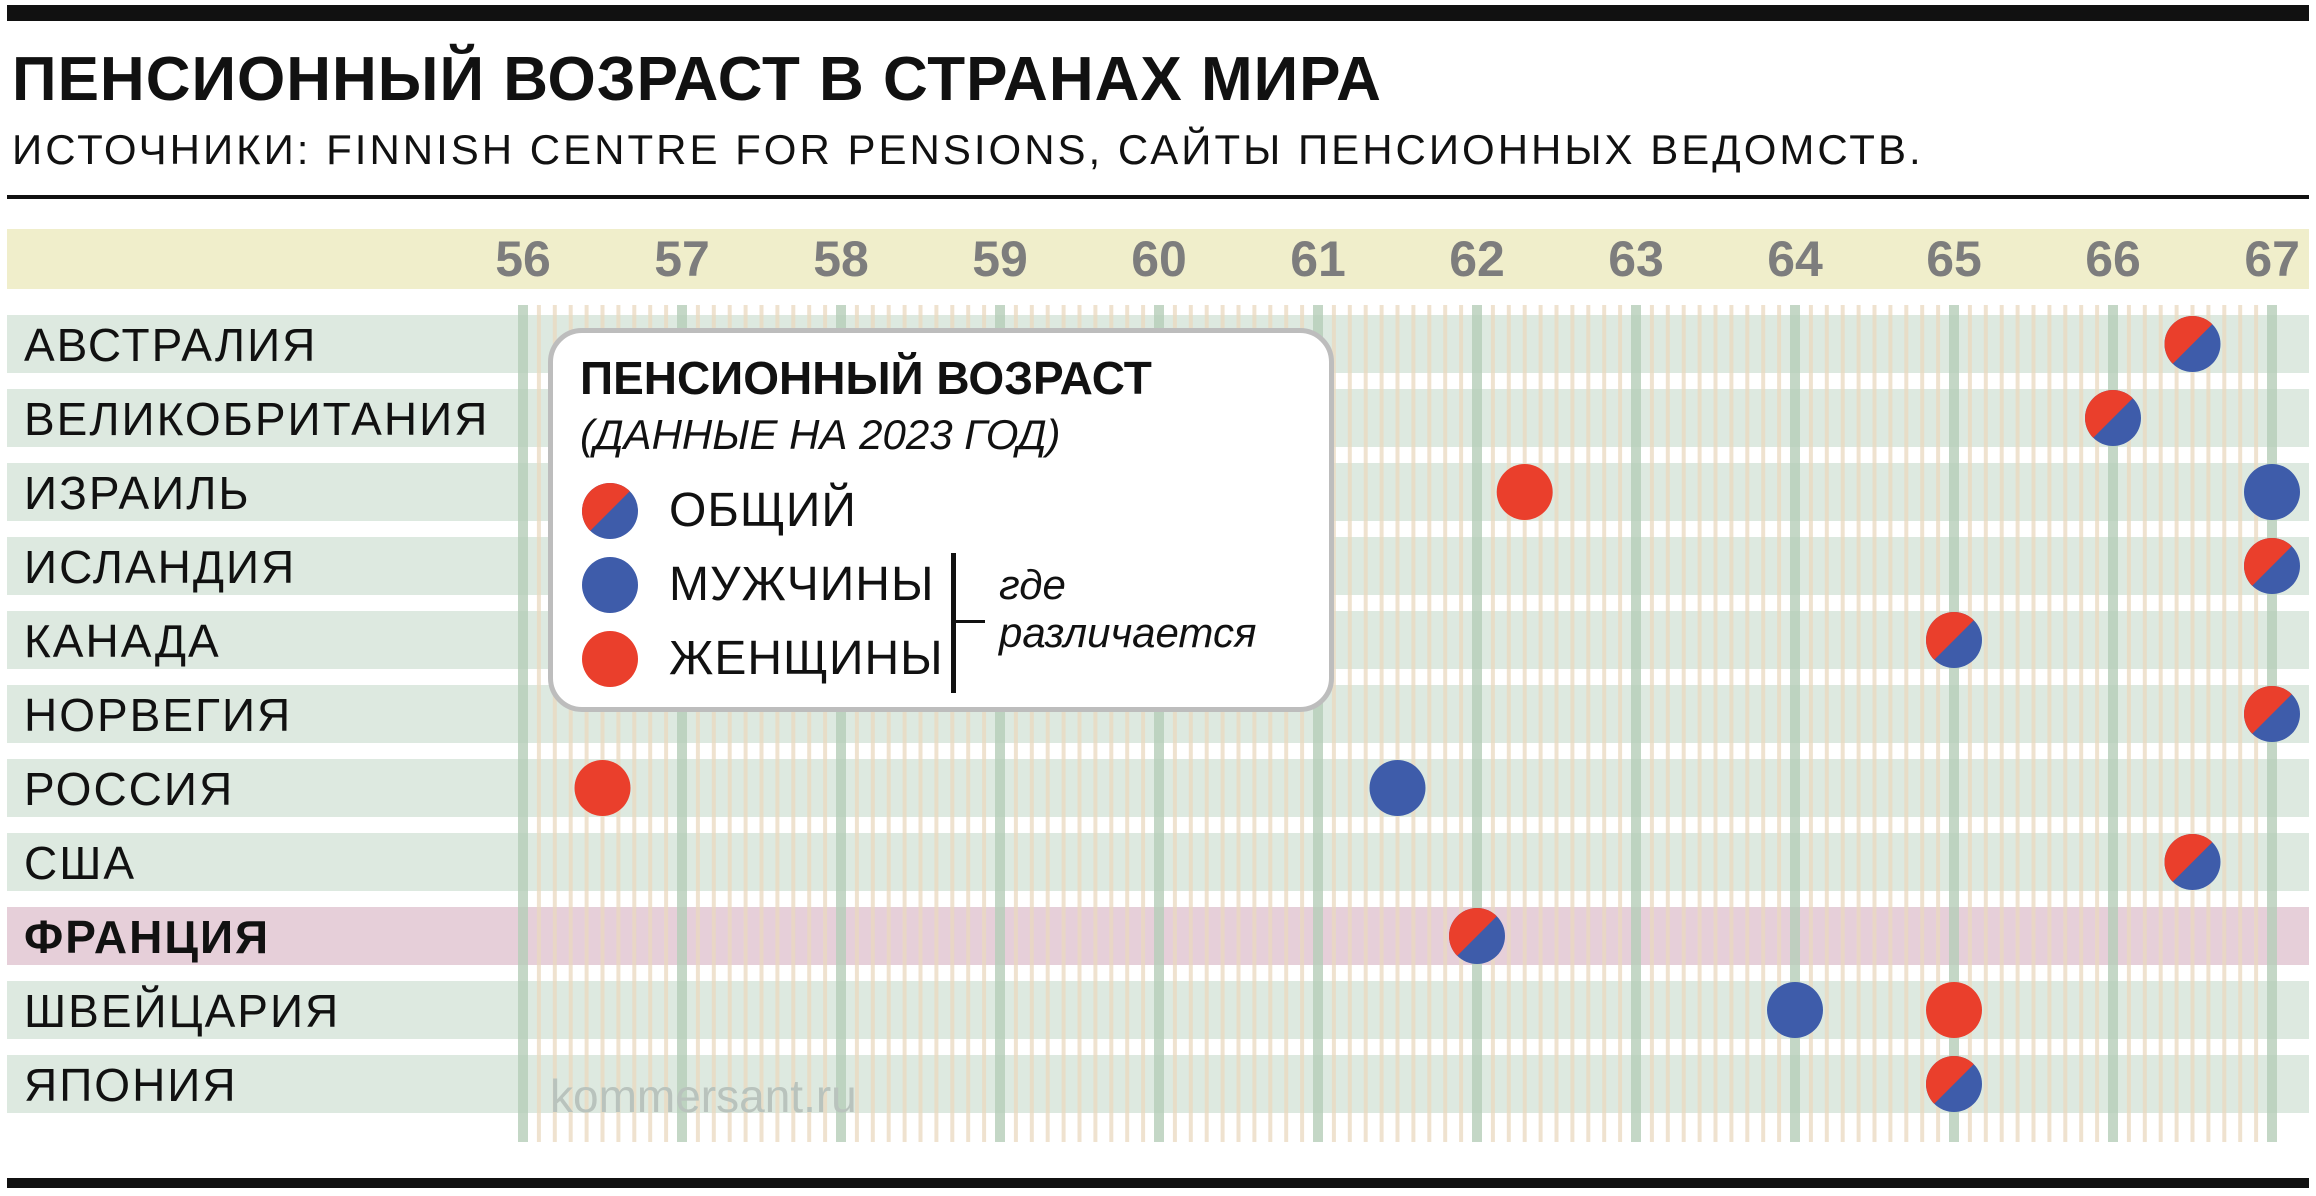 This screenshot has width=2316, height=1196. Describe the element at coordinates (158, 715) in the screenshot. I see `row-label: НОРВЕГИЯ` at that location.